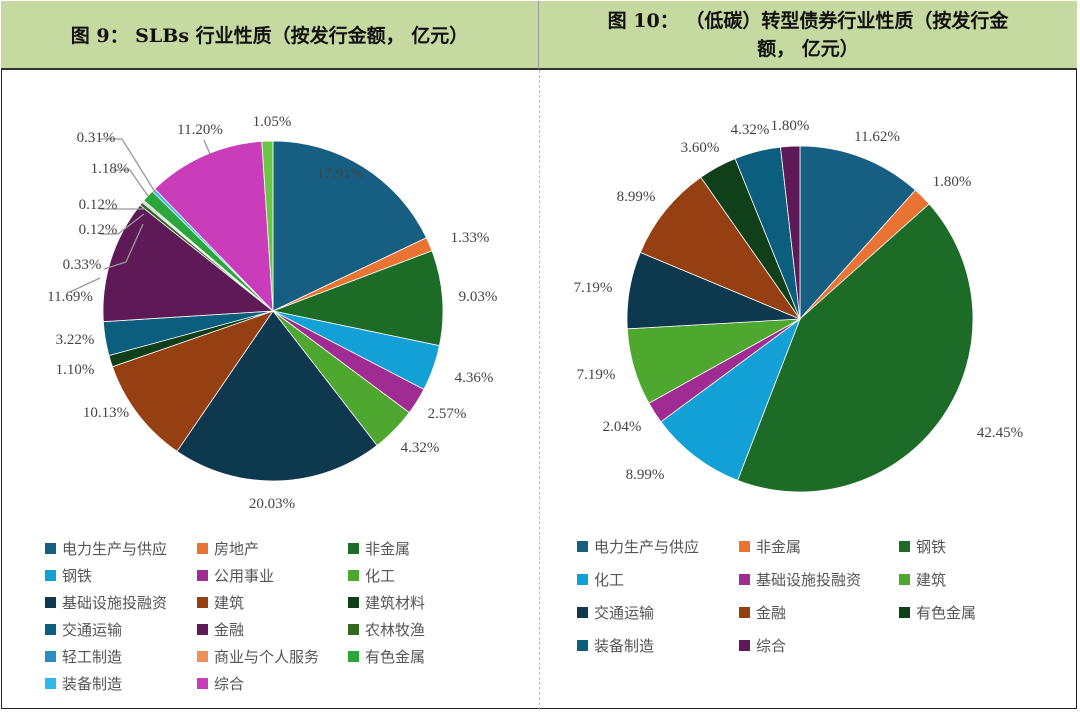 This screenshot has width=1080, height=712. I want to click on legend-item: 交通运输, so click(615, 612).